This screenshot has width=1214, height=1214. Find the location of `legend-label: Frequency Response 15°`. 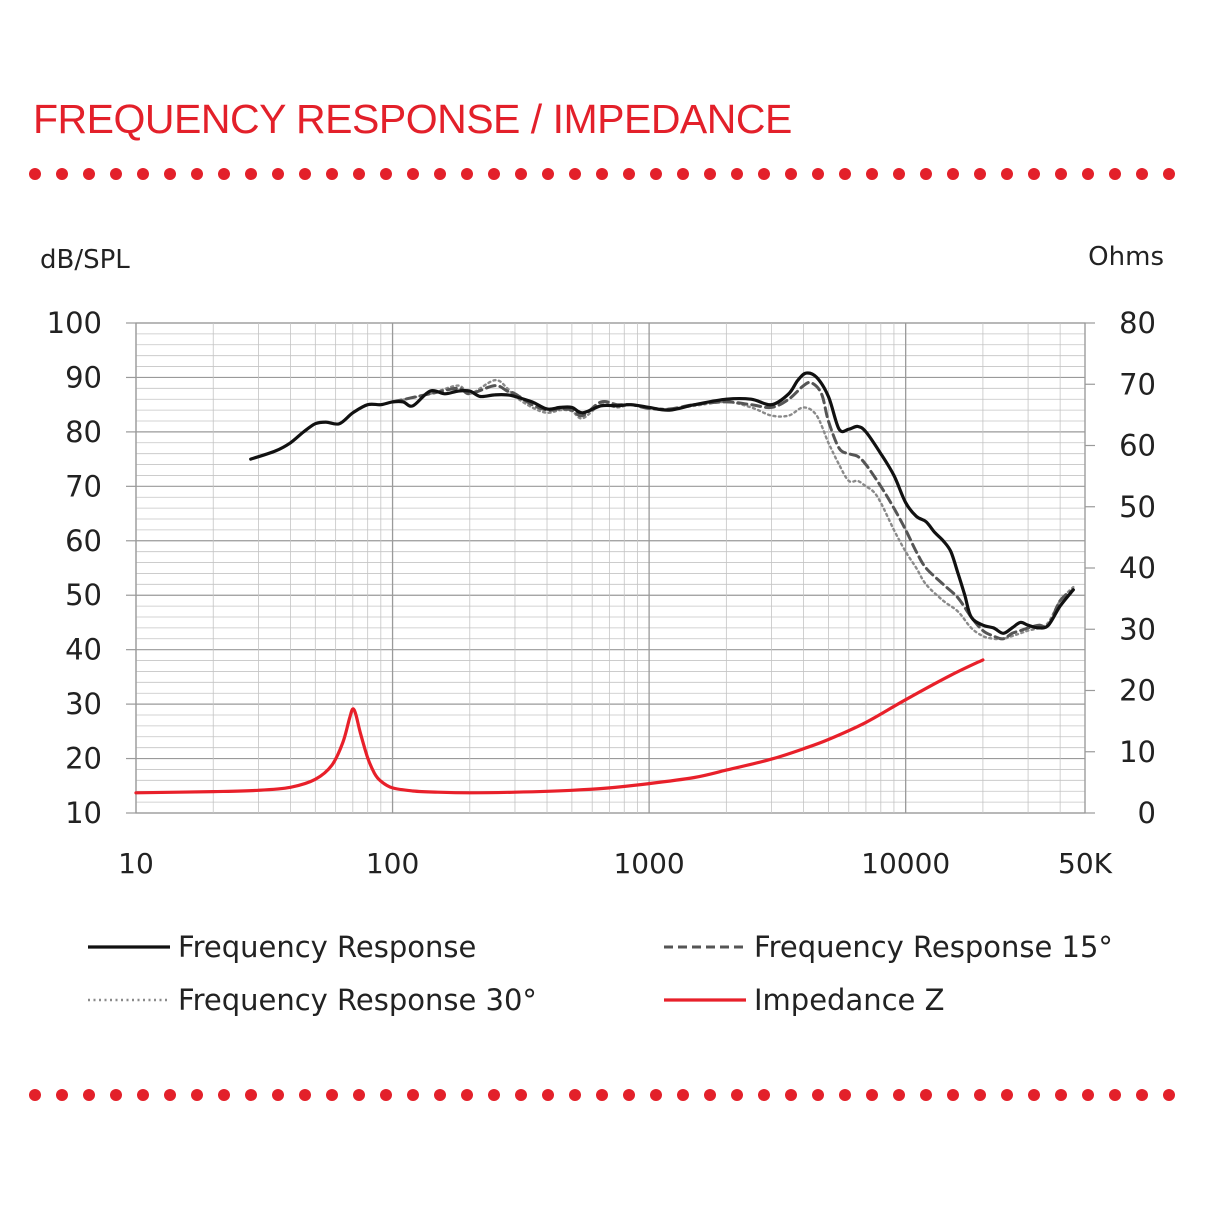

legend-label: Frequency Response 15° is located at coordinates (933, 947).